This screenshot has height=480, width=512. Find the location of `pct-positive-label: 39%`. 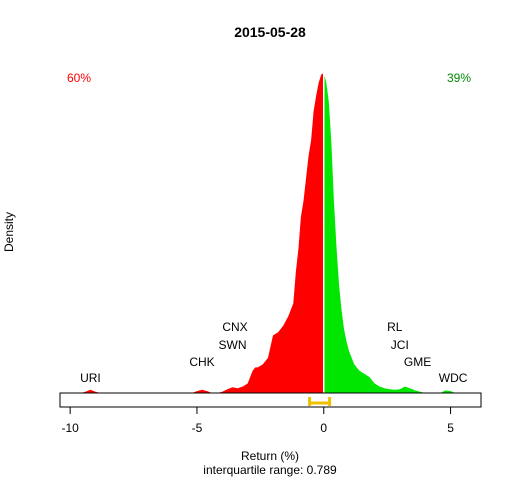

pct-positive-label: 39% is located at coordinates (459, 78).